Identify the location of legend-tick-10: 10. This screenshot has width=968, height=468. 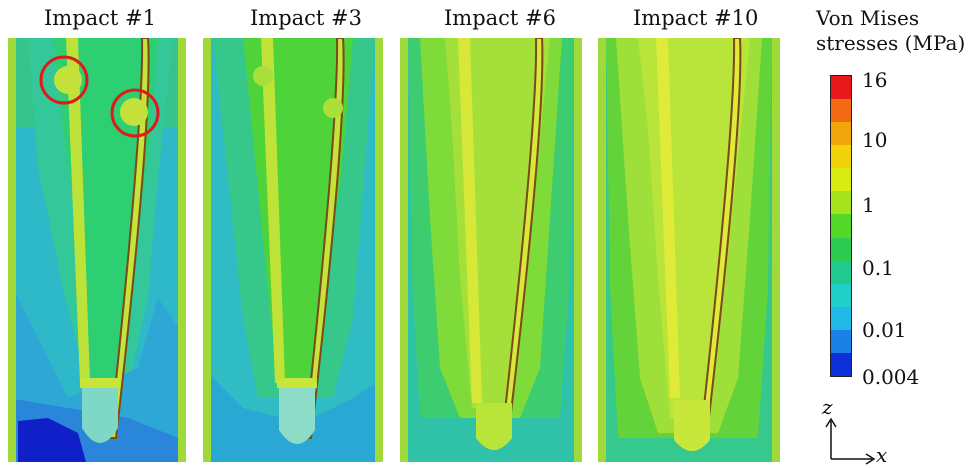
(875, 140).